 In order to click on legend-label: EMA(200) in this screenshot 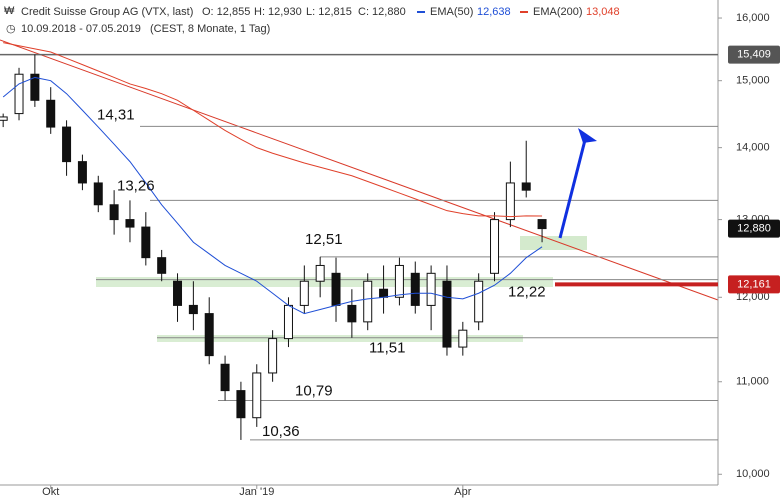, I will do `click(558, 12)`.